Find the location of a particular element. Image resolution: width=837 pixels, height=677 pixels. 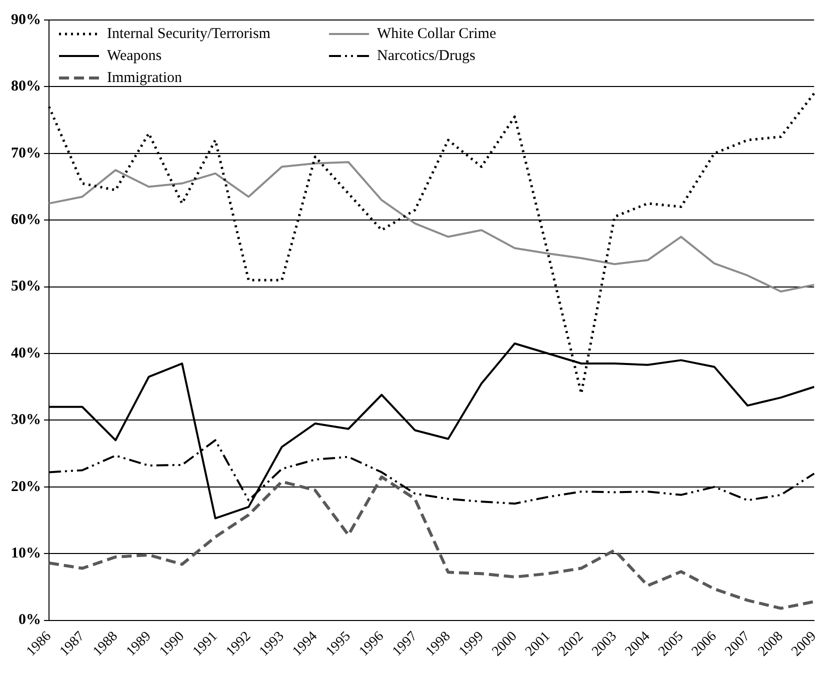

y-tick-label: 90% is located at coordinates (26, 20).